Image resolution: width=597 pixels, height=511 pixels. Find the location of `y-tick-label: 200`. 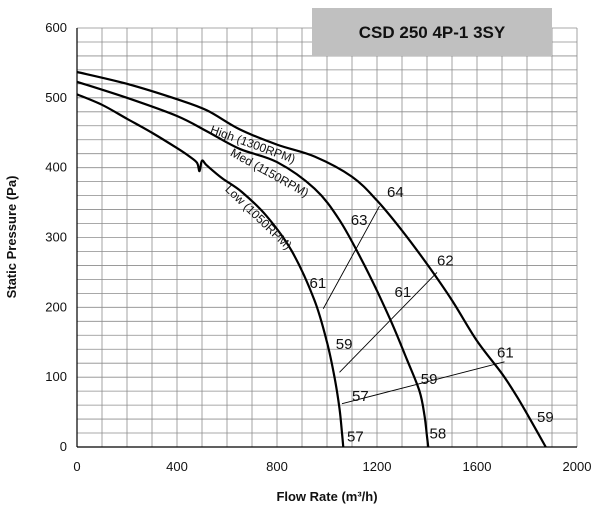

y-tick-label: 200 is located at coordinates (56, 306).